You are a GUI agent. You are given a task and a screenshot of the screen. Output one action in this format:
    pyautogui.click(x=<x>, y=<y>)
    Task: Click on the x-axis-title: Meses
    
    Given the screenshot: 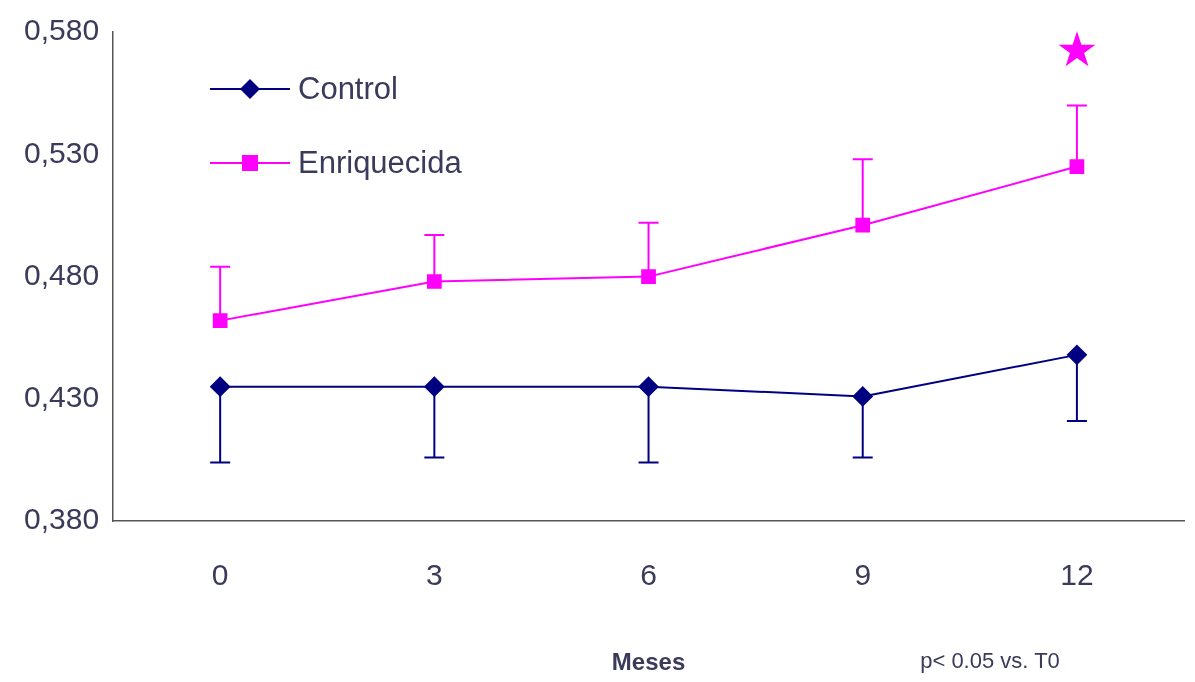 What is the action you would take?
    pyautogui.click(x=648, y=662)
    